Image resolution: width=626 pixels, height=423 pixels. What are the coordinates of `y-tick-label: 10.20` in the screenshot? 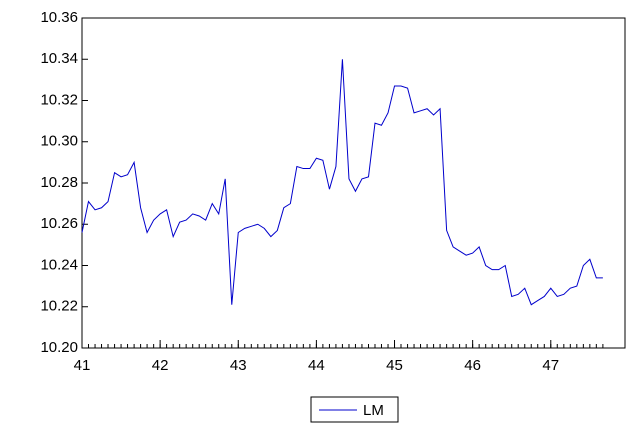 It's located at (59, 347).